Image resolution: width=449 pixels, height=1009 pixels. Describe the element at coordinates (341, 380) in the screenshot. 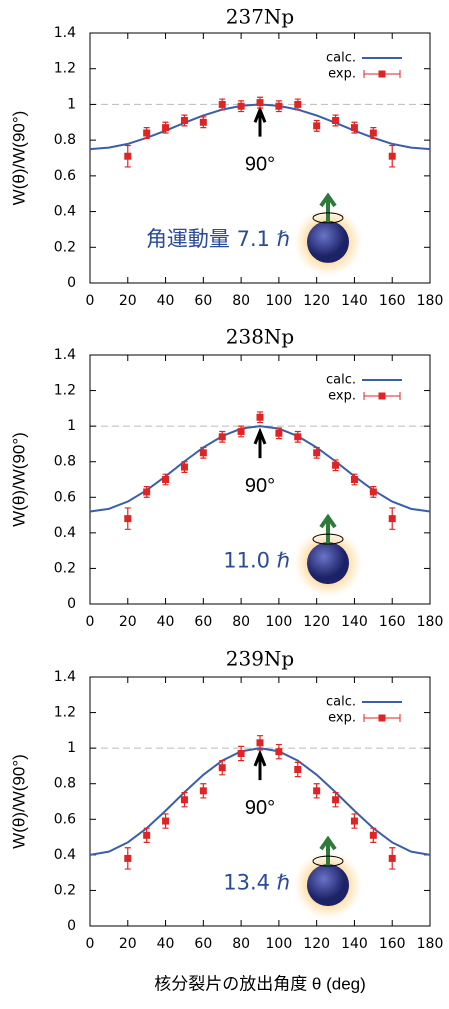

I see `legend-label: calc.` at that location.